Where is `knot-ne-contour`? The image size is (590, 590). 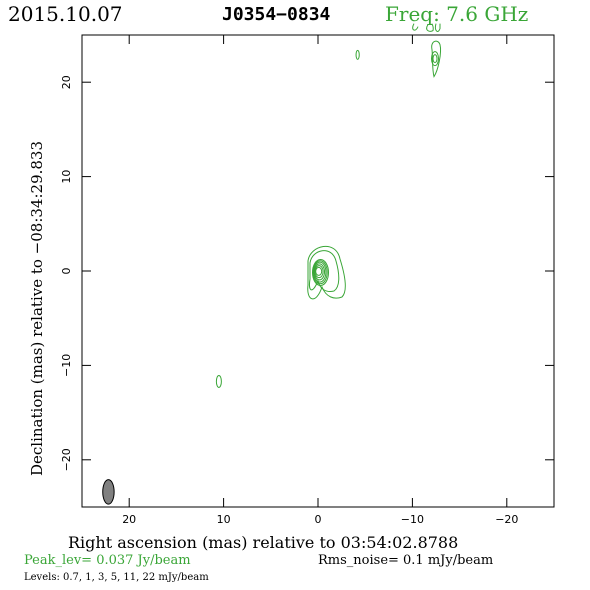 knot-ne-contour is located at coordinates (357, 54).